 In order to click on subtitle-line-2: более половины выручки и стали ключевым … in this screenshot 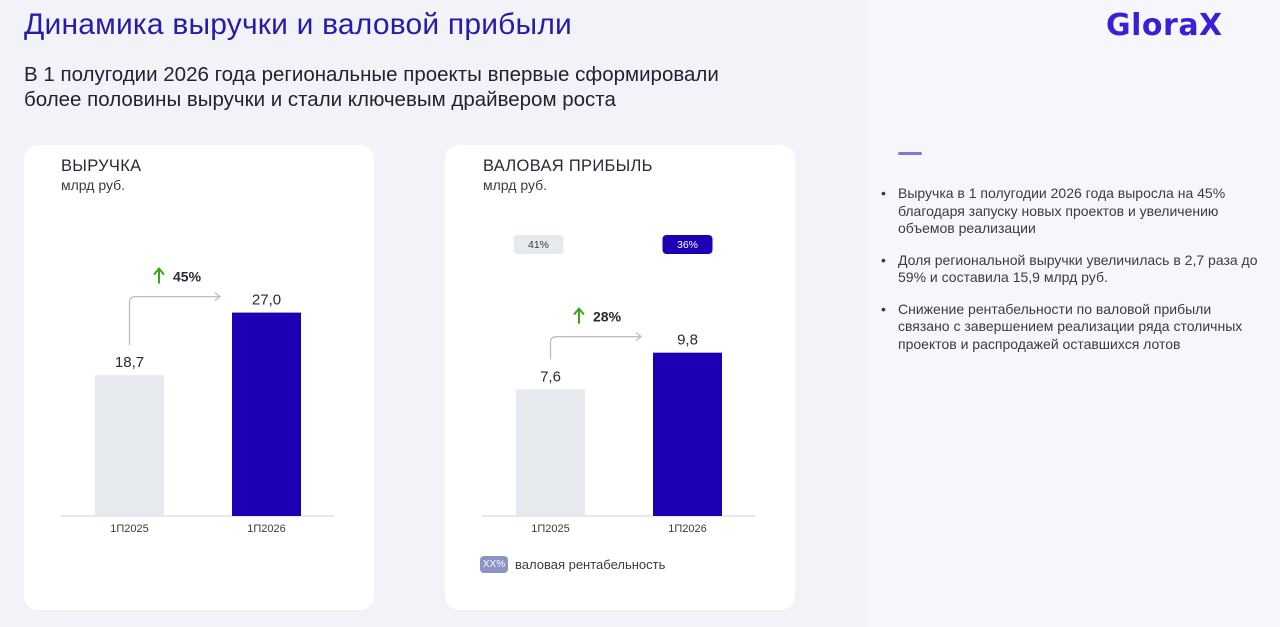, I will do `click(320, 99)`.